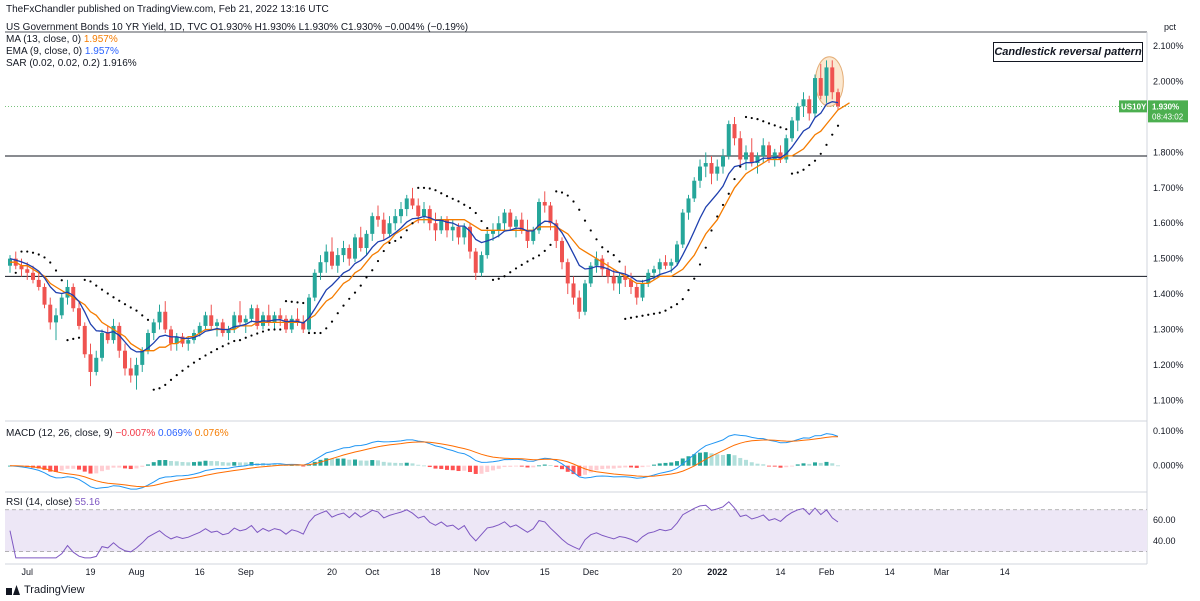  I want to click on x-tick-label: Aug, so click(136, 572).